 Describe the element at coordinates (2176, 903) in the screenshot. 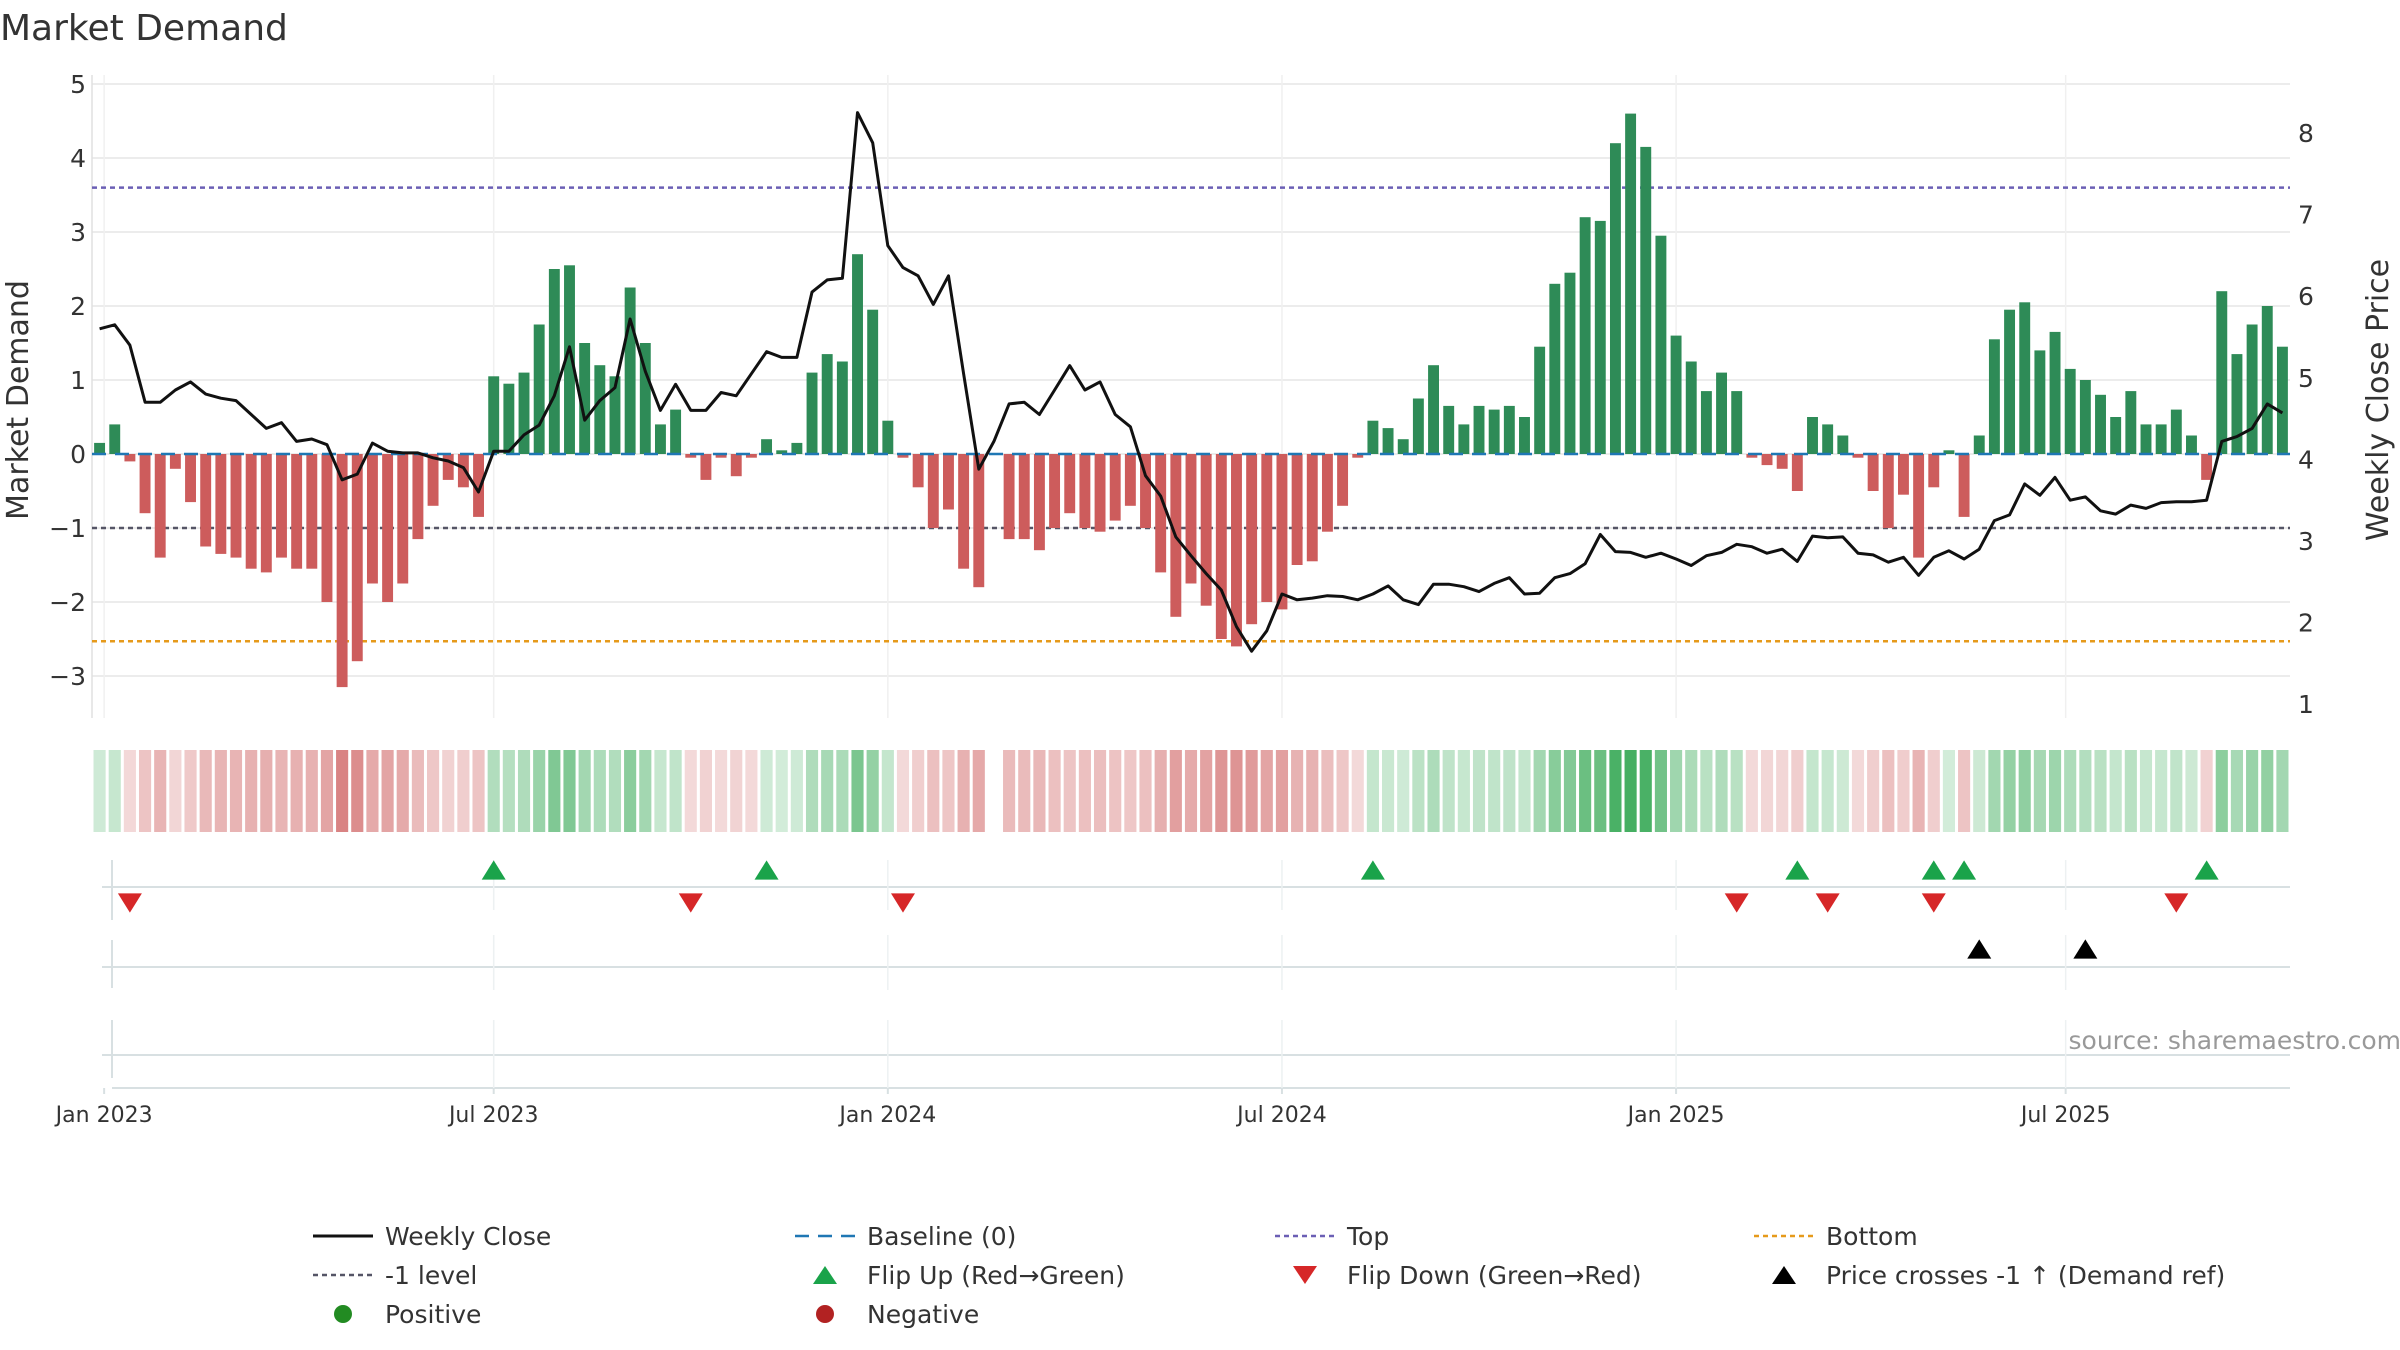

I see `flip-down-marker` at that location.